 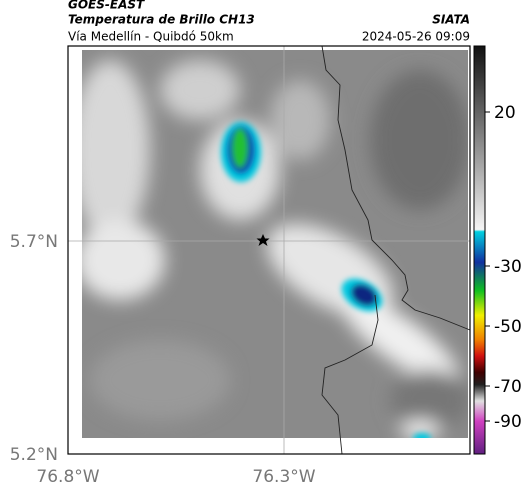 What do you see at coordinates (106, 6) in the screenshot?
I see `satellite: GOES-EAST` at bounding box center [106, 6].